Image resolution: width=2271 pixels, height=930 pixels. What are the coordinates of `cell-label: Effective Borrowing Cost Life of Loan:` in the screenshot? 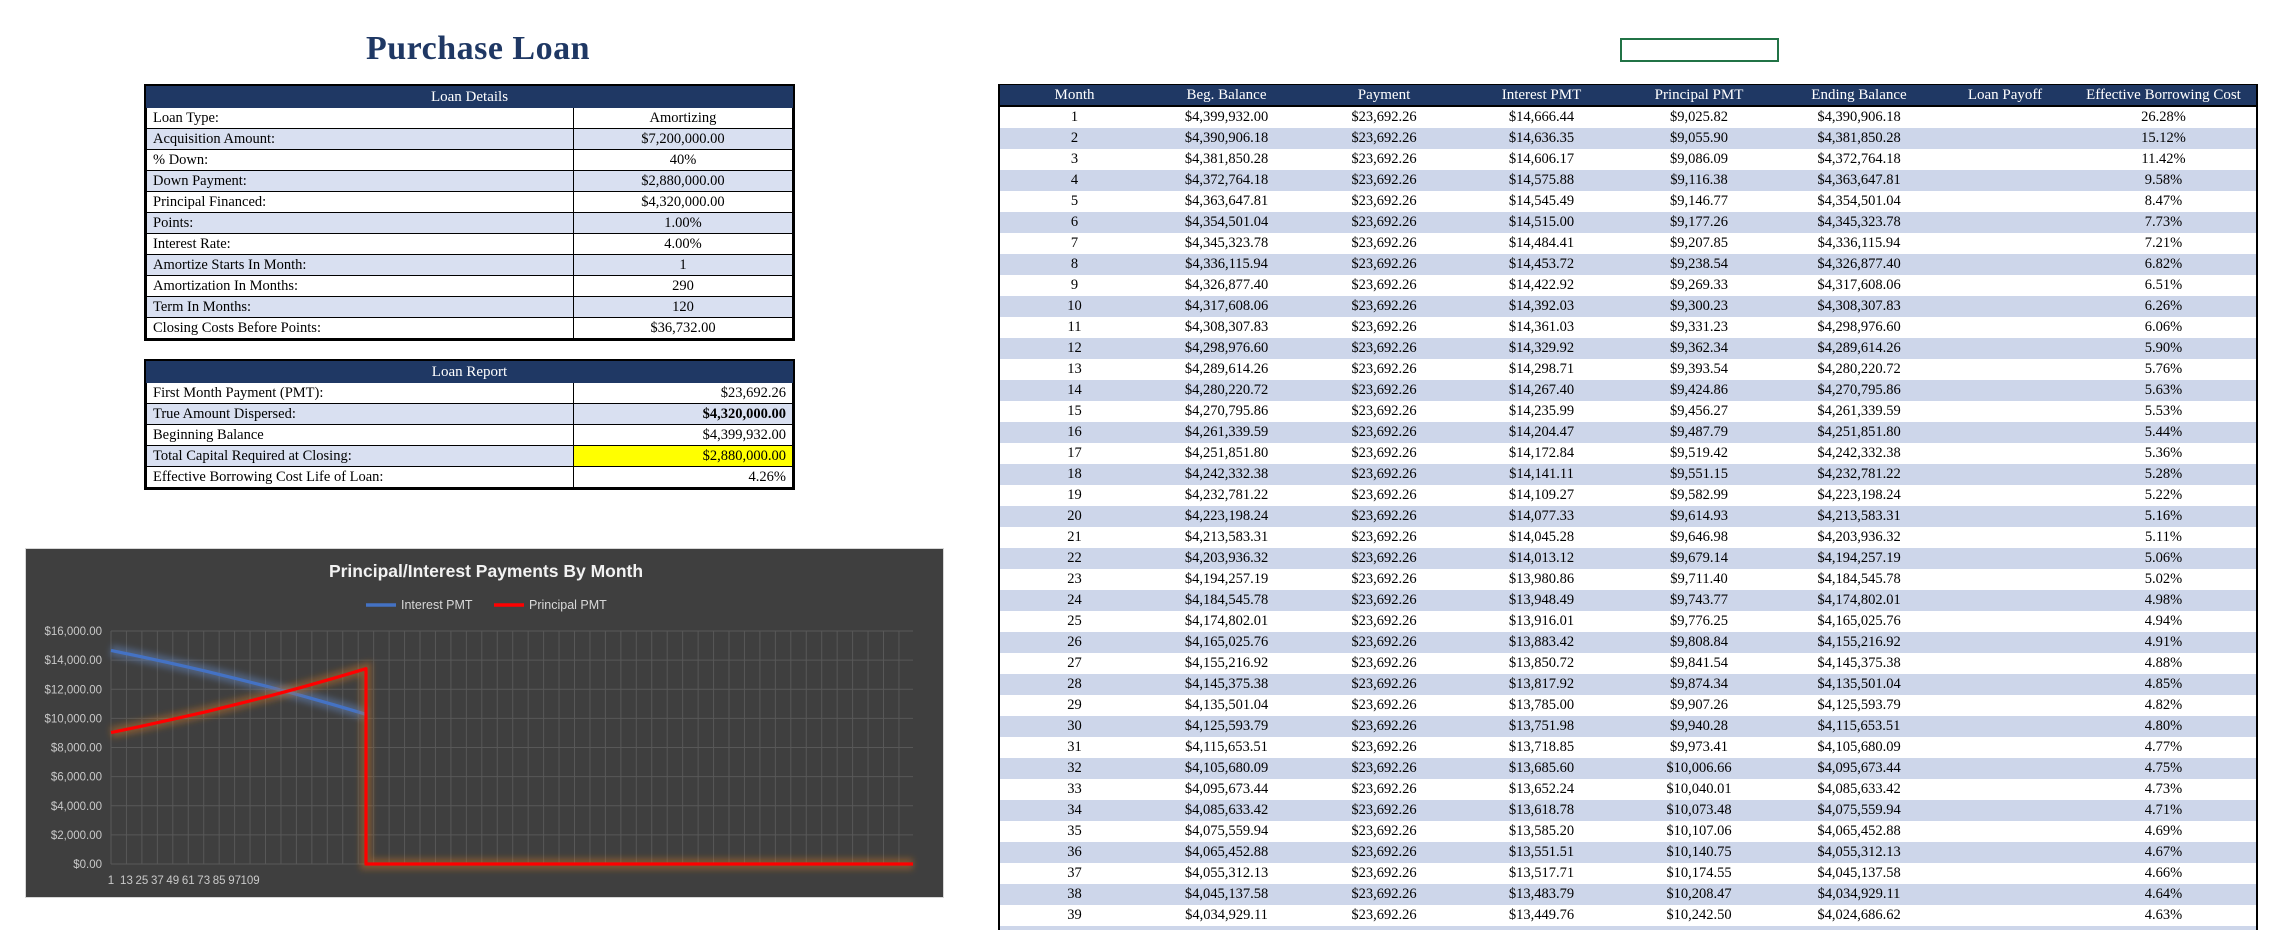 It's located at (360, 477).